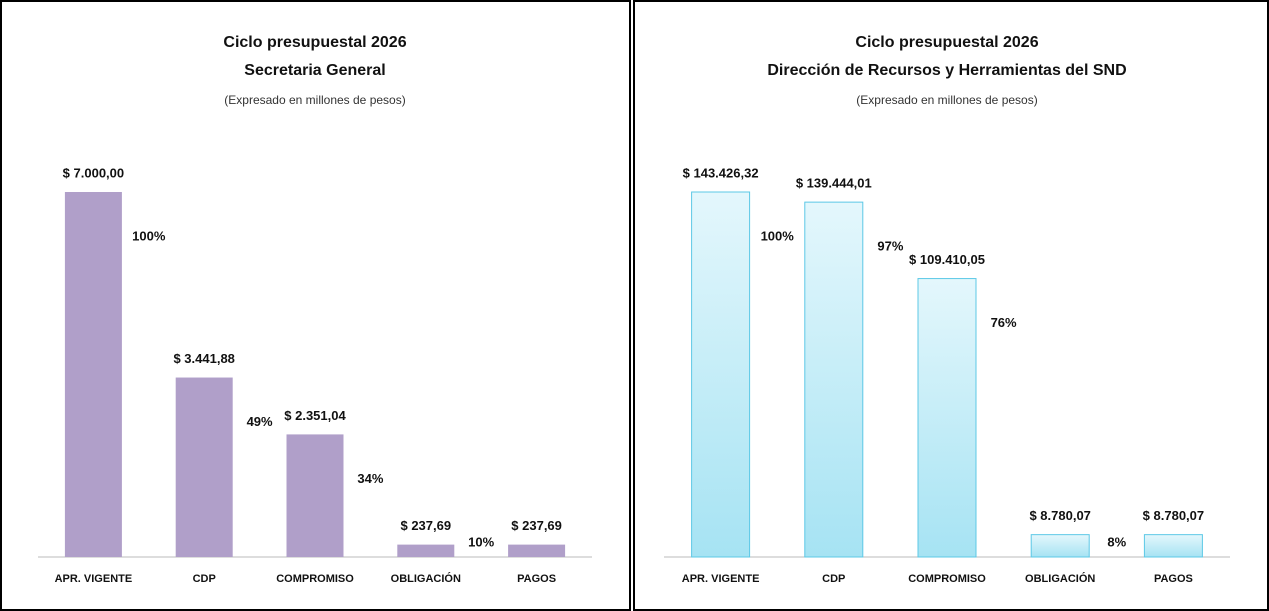 The height and width of the screenshot is (611, 1269). I want to click on percent-label: 8%, so click(1116, 541).